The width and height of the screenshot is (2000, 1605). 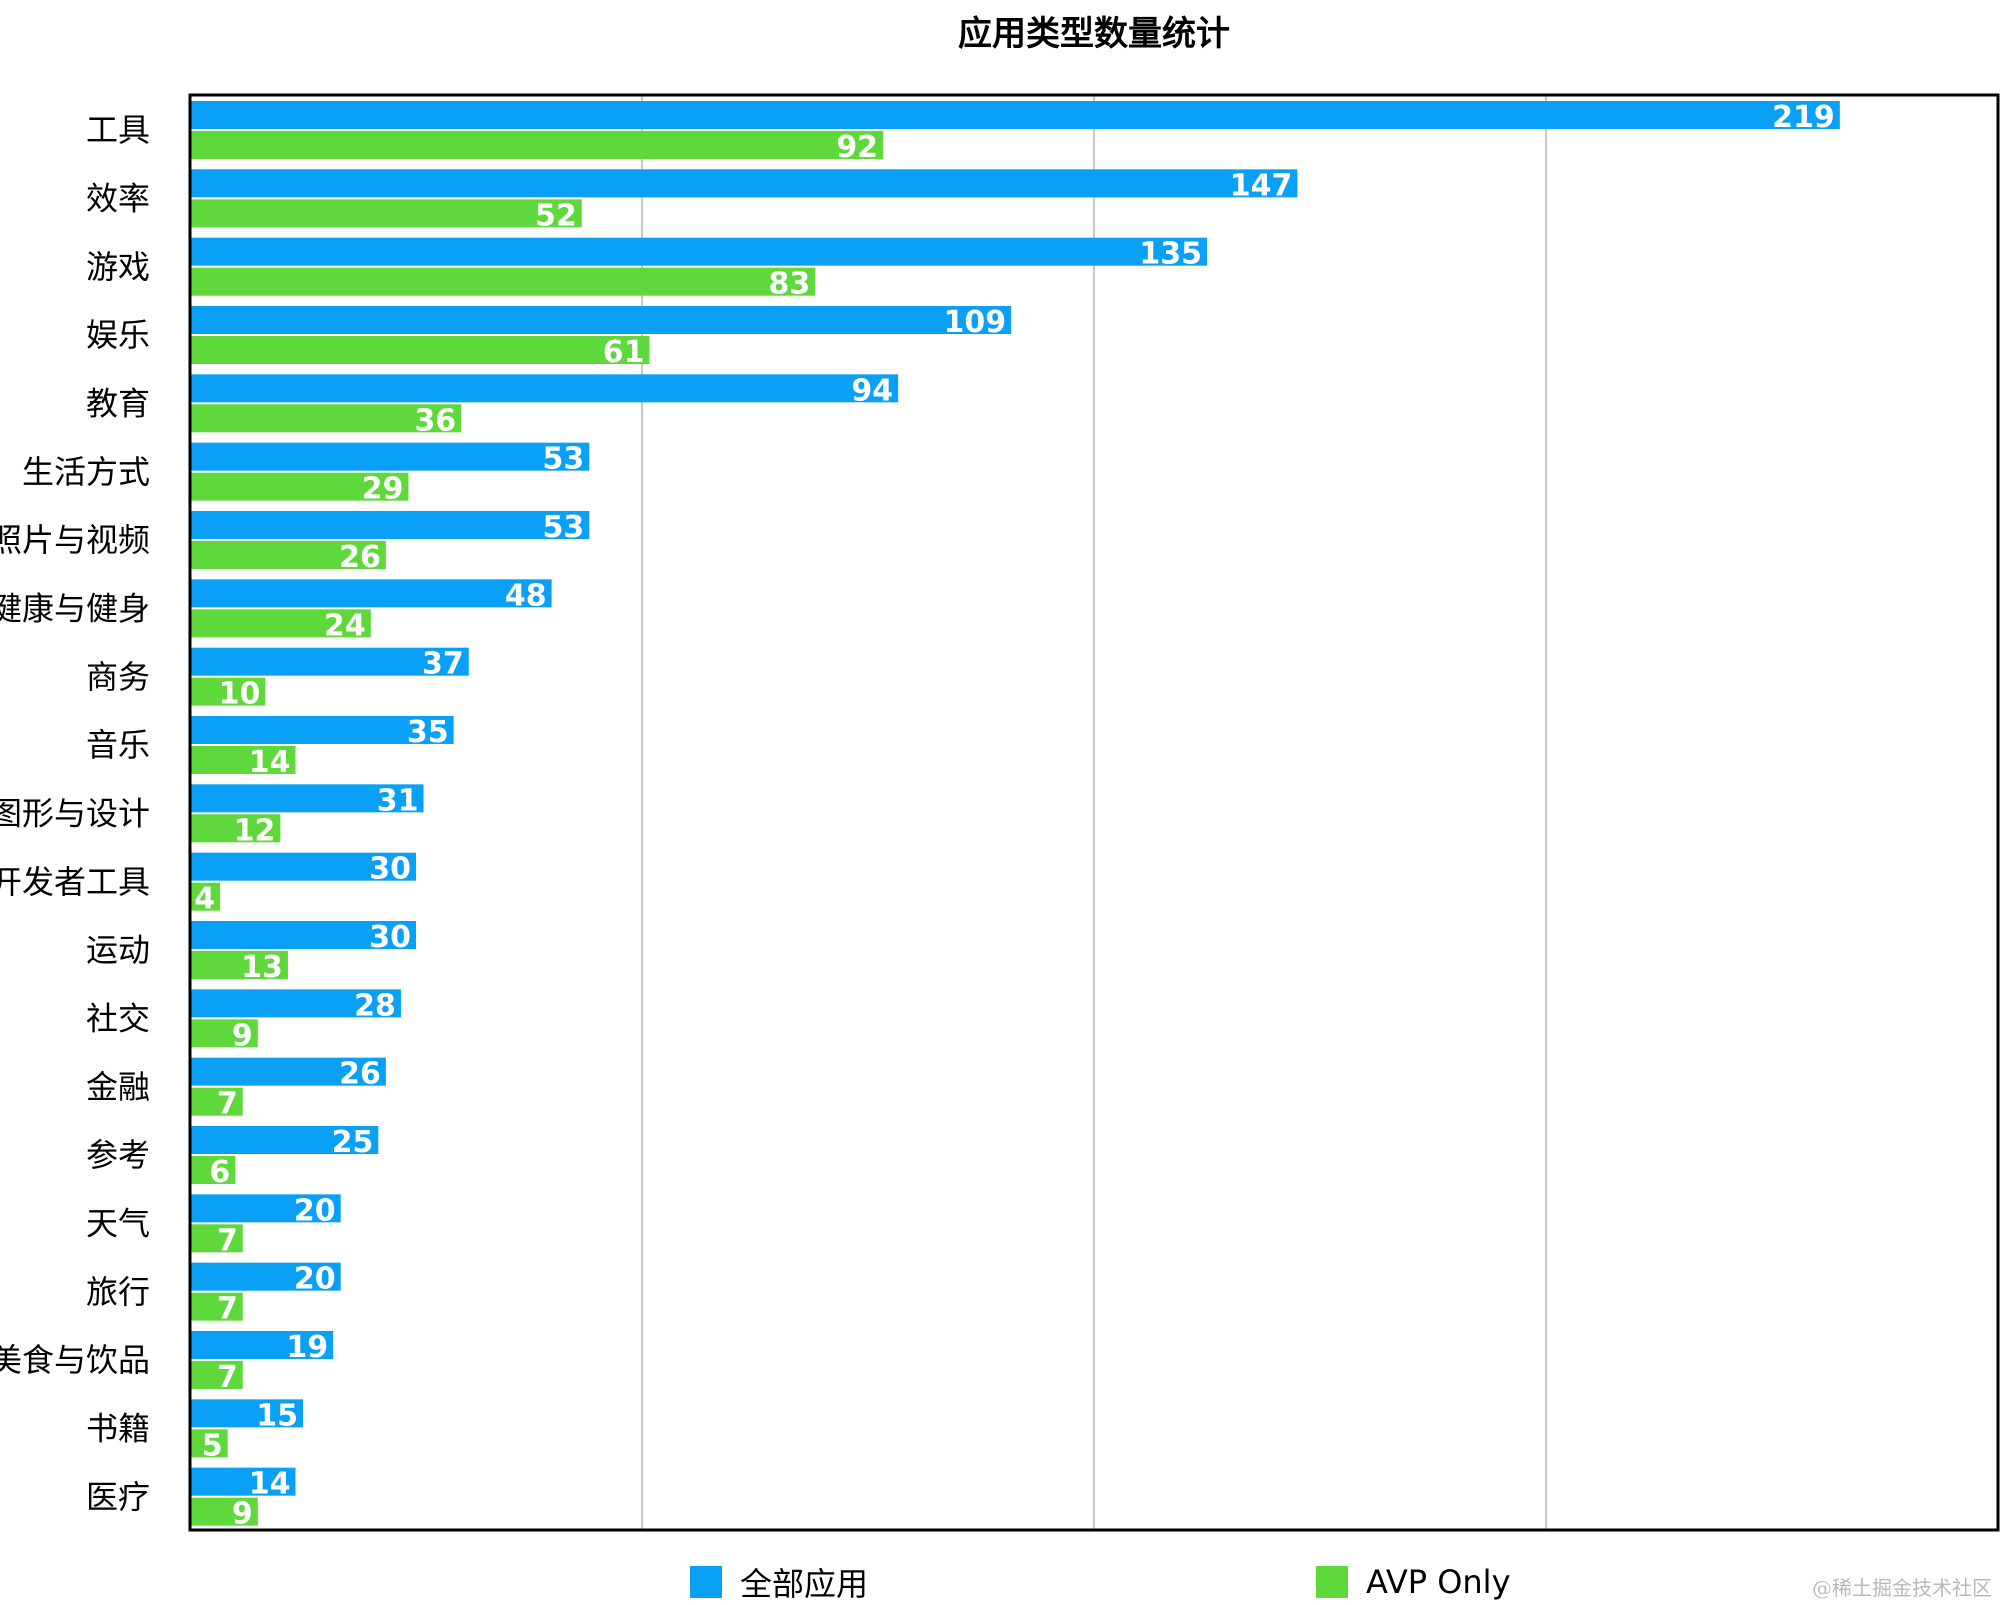 What do you see at coordinates (307, 1347) in the screenshot?
I see `data-label-all-apps: 19` at bounding box center [307, 1347].